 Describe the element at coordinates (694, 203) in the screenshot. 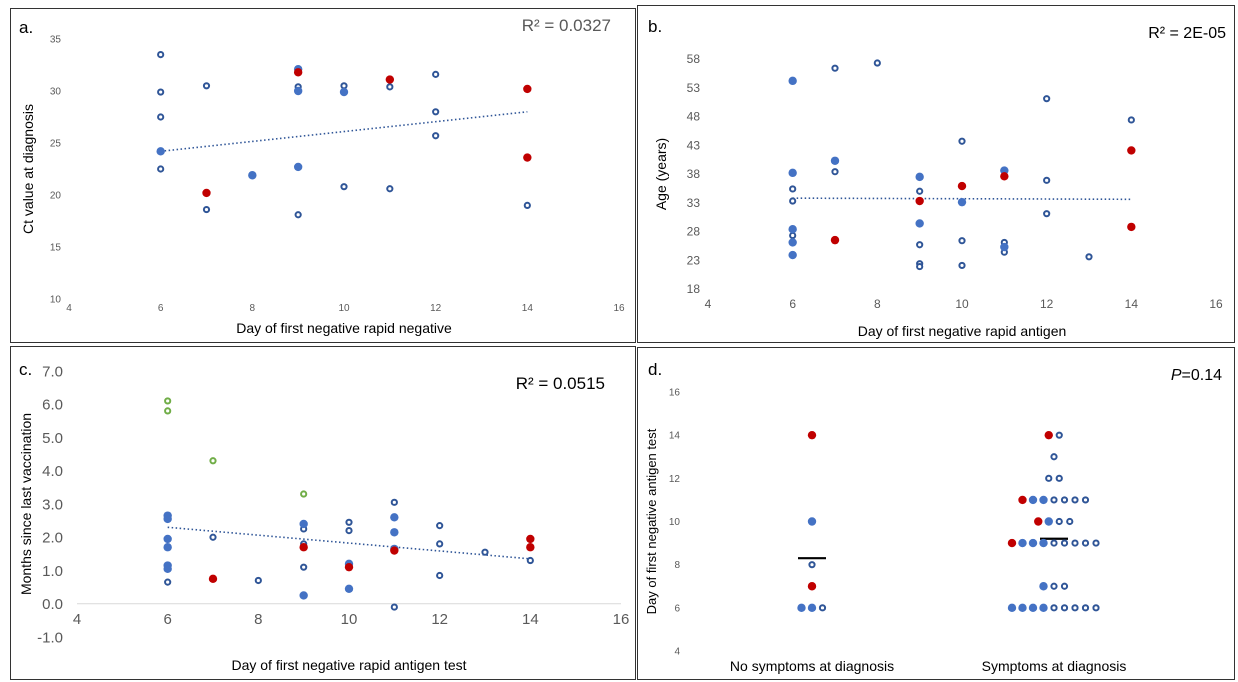

I see `y-tick-label: 33` at that location.